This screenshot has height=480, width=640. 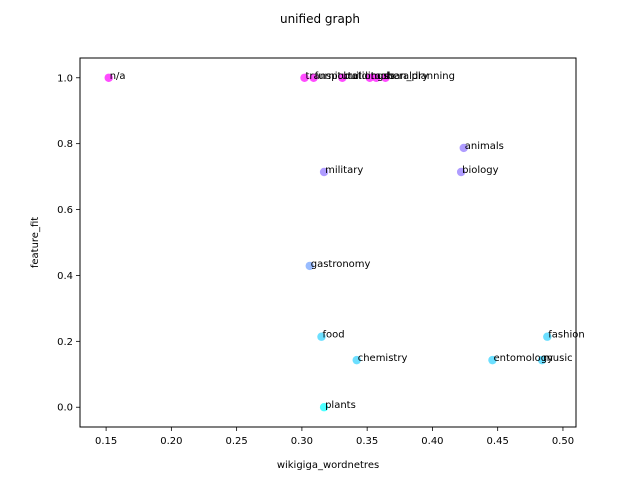 I want to click on x-axis-title: wikigiga_wordnetres, so click(x=328, y=465).